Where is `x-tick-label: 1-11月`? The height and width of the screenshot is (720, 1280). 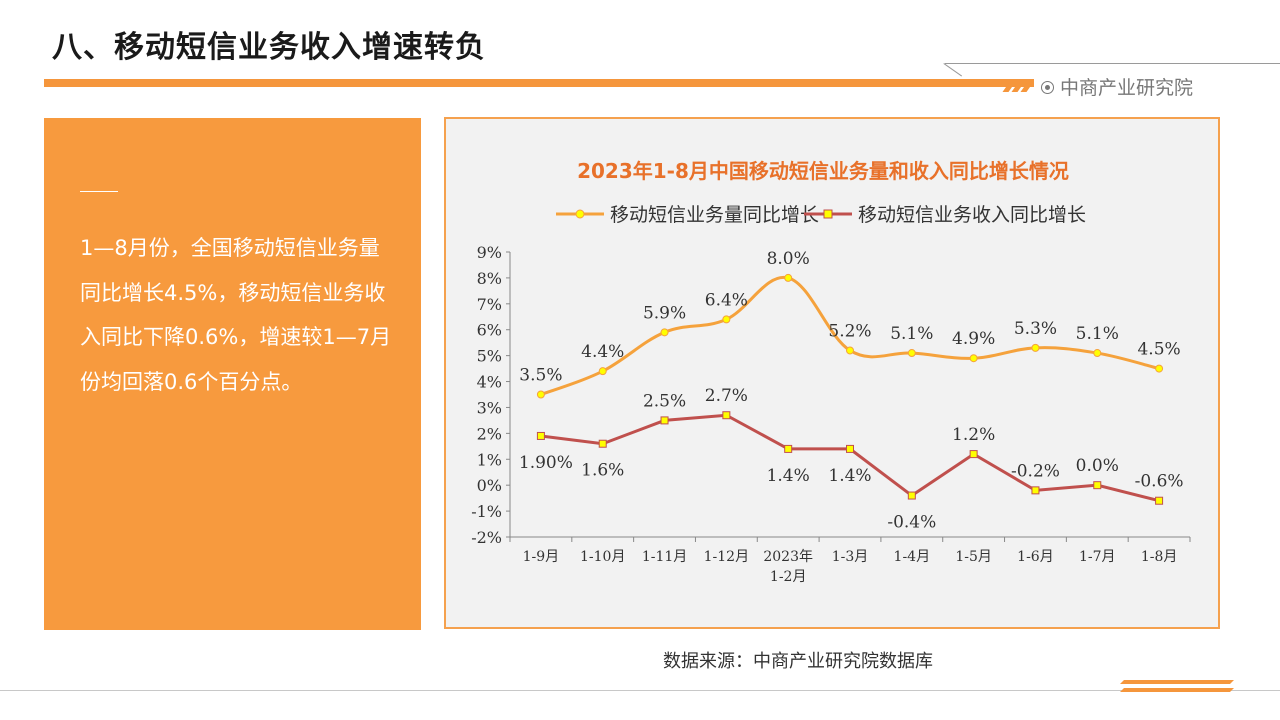 x-tick-label: 1-11月 is located at coordinates (664, 557).